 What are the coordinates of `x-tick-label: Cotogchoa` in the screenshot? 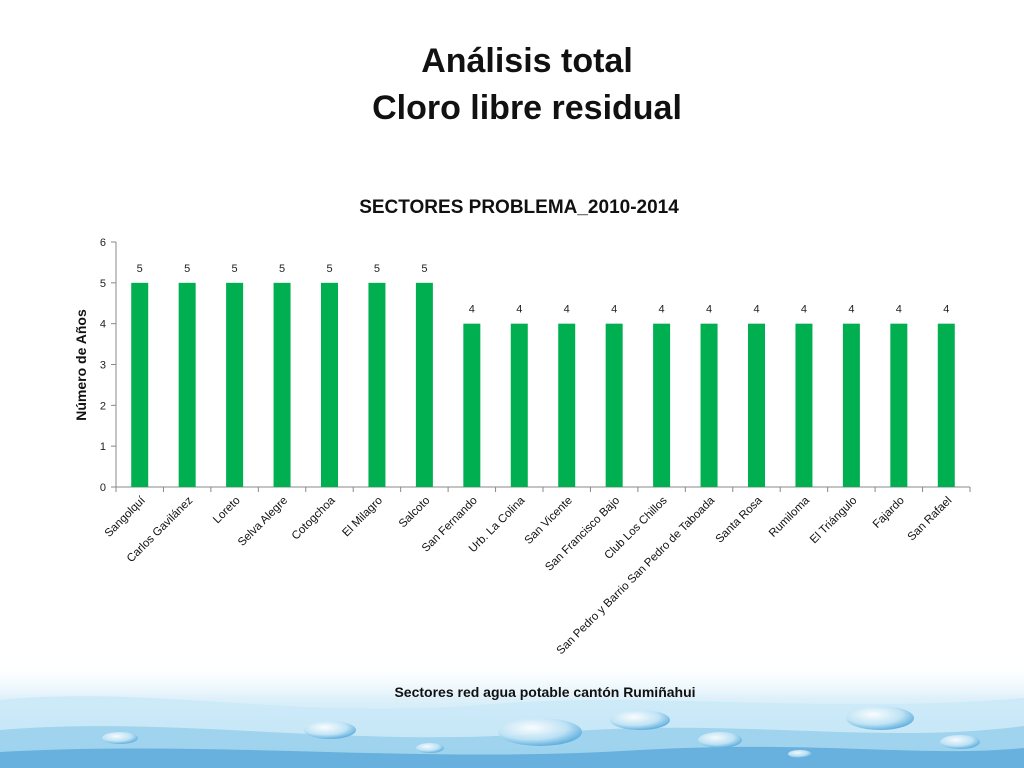 It's located at (314, 518).